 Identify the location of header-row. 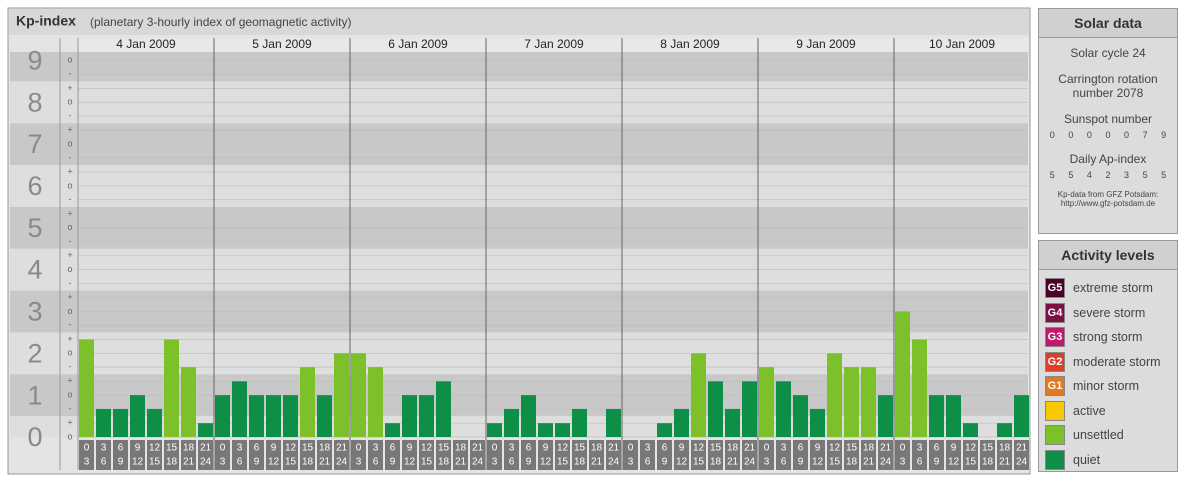
(553, 45).